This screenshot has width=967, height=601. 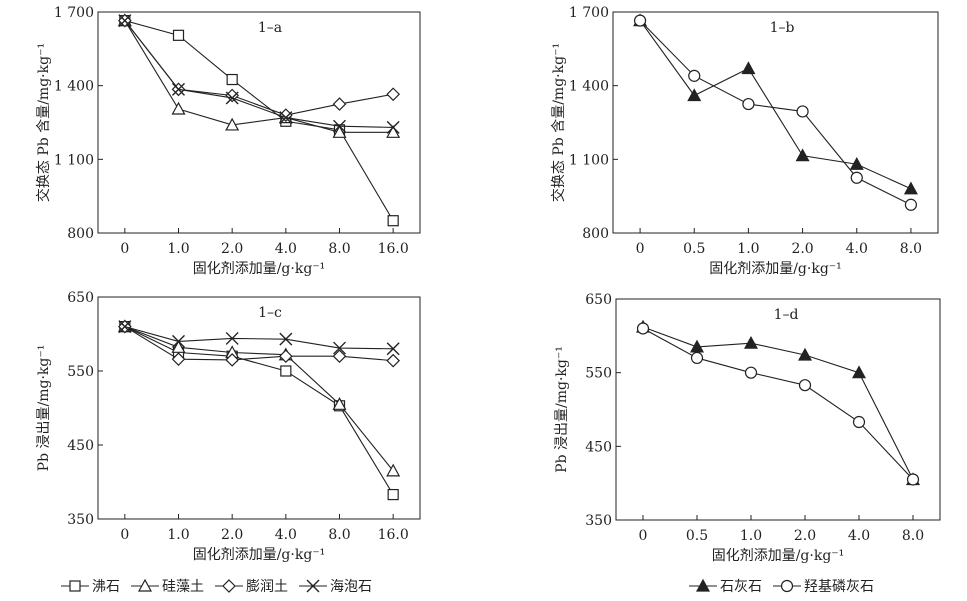 I want to click on x-tick-label: 0.5, so click(x=697, y=536).